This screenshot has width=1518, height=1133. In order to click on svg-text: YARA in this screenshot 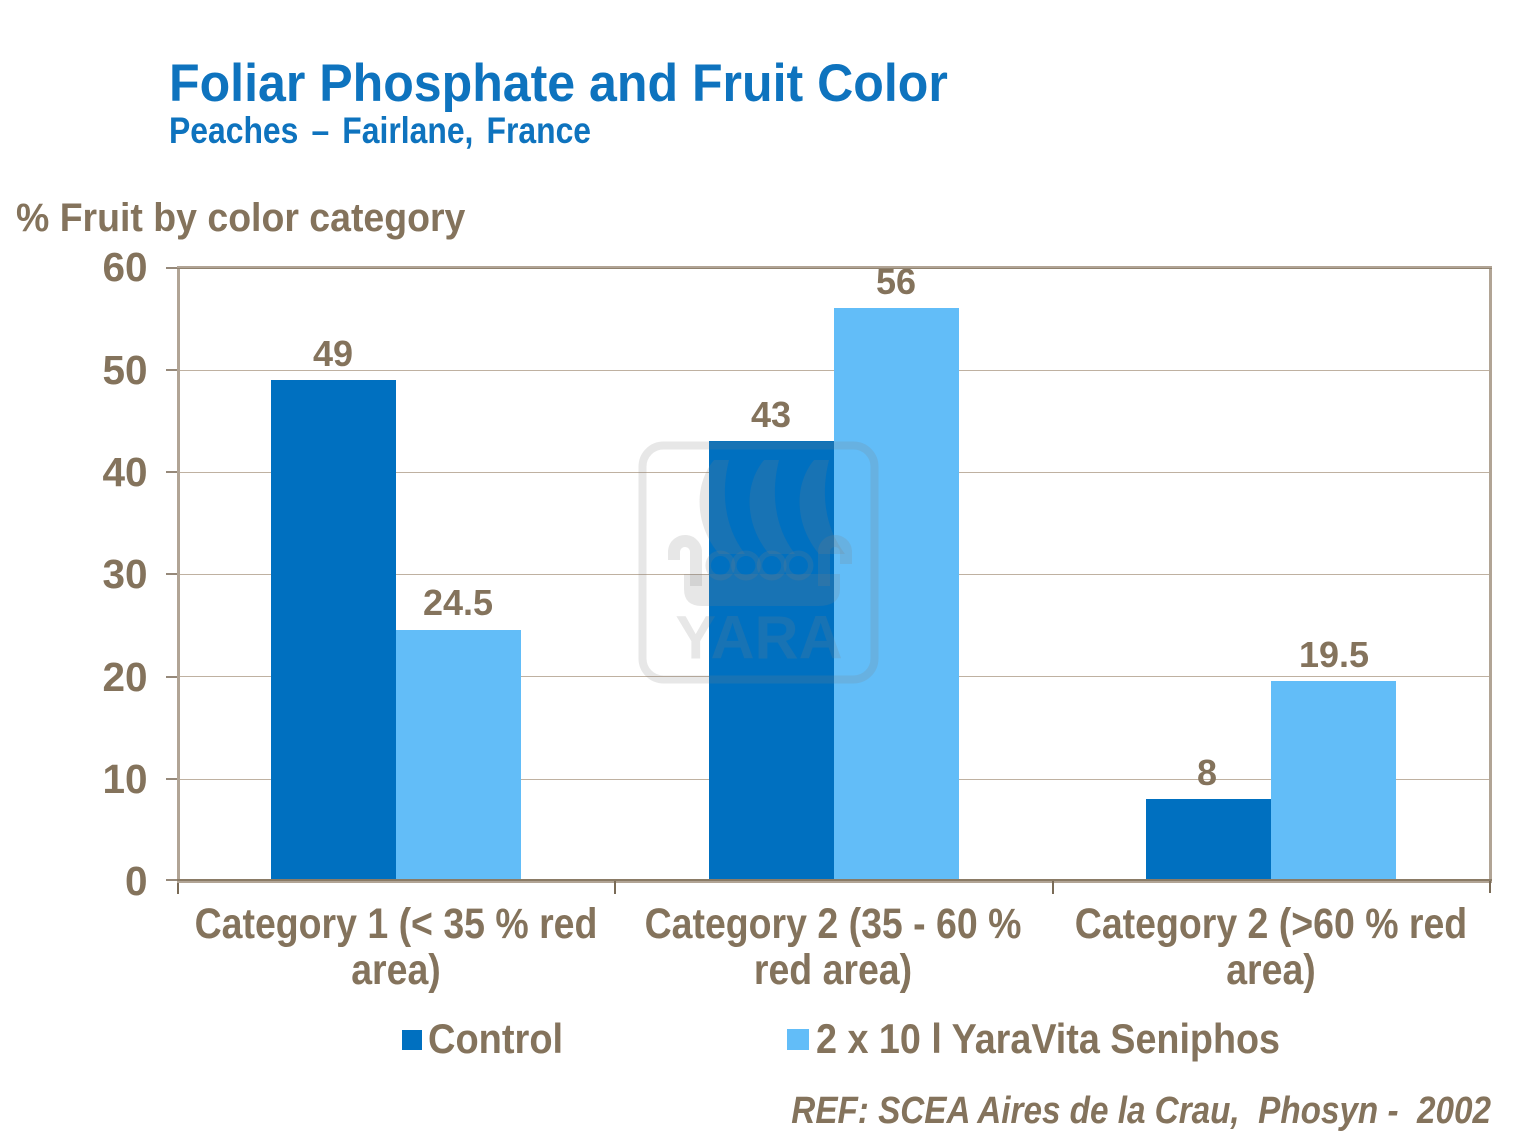, I will do `click(758, 638)`.